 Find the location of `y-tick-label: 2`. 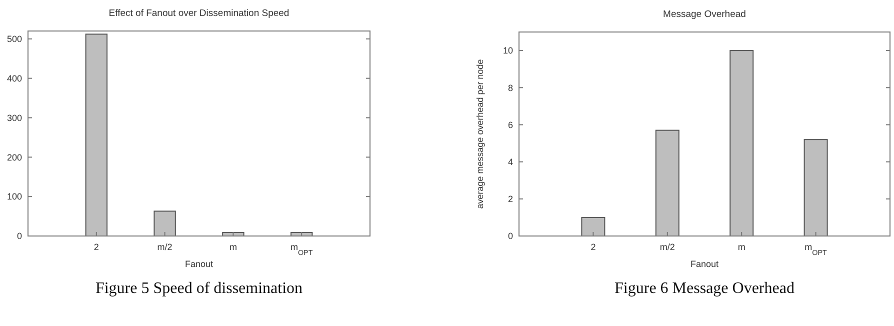

y-tick-label: 2 is located at coordinates (510, 199).